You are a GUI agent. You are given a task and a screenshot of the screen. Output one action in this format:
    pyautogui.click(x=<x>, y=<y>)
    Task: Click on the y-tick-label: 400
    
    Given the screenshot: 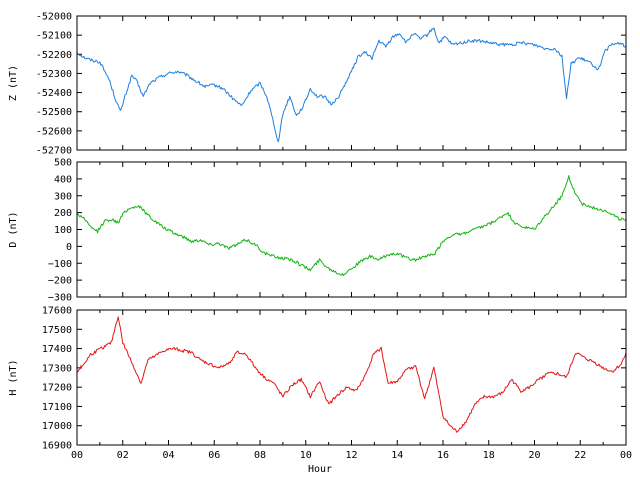 What is the action you would take?
    pyautogui.click(x=63, y=179)
    